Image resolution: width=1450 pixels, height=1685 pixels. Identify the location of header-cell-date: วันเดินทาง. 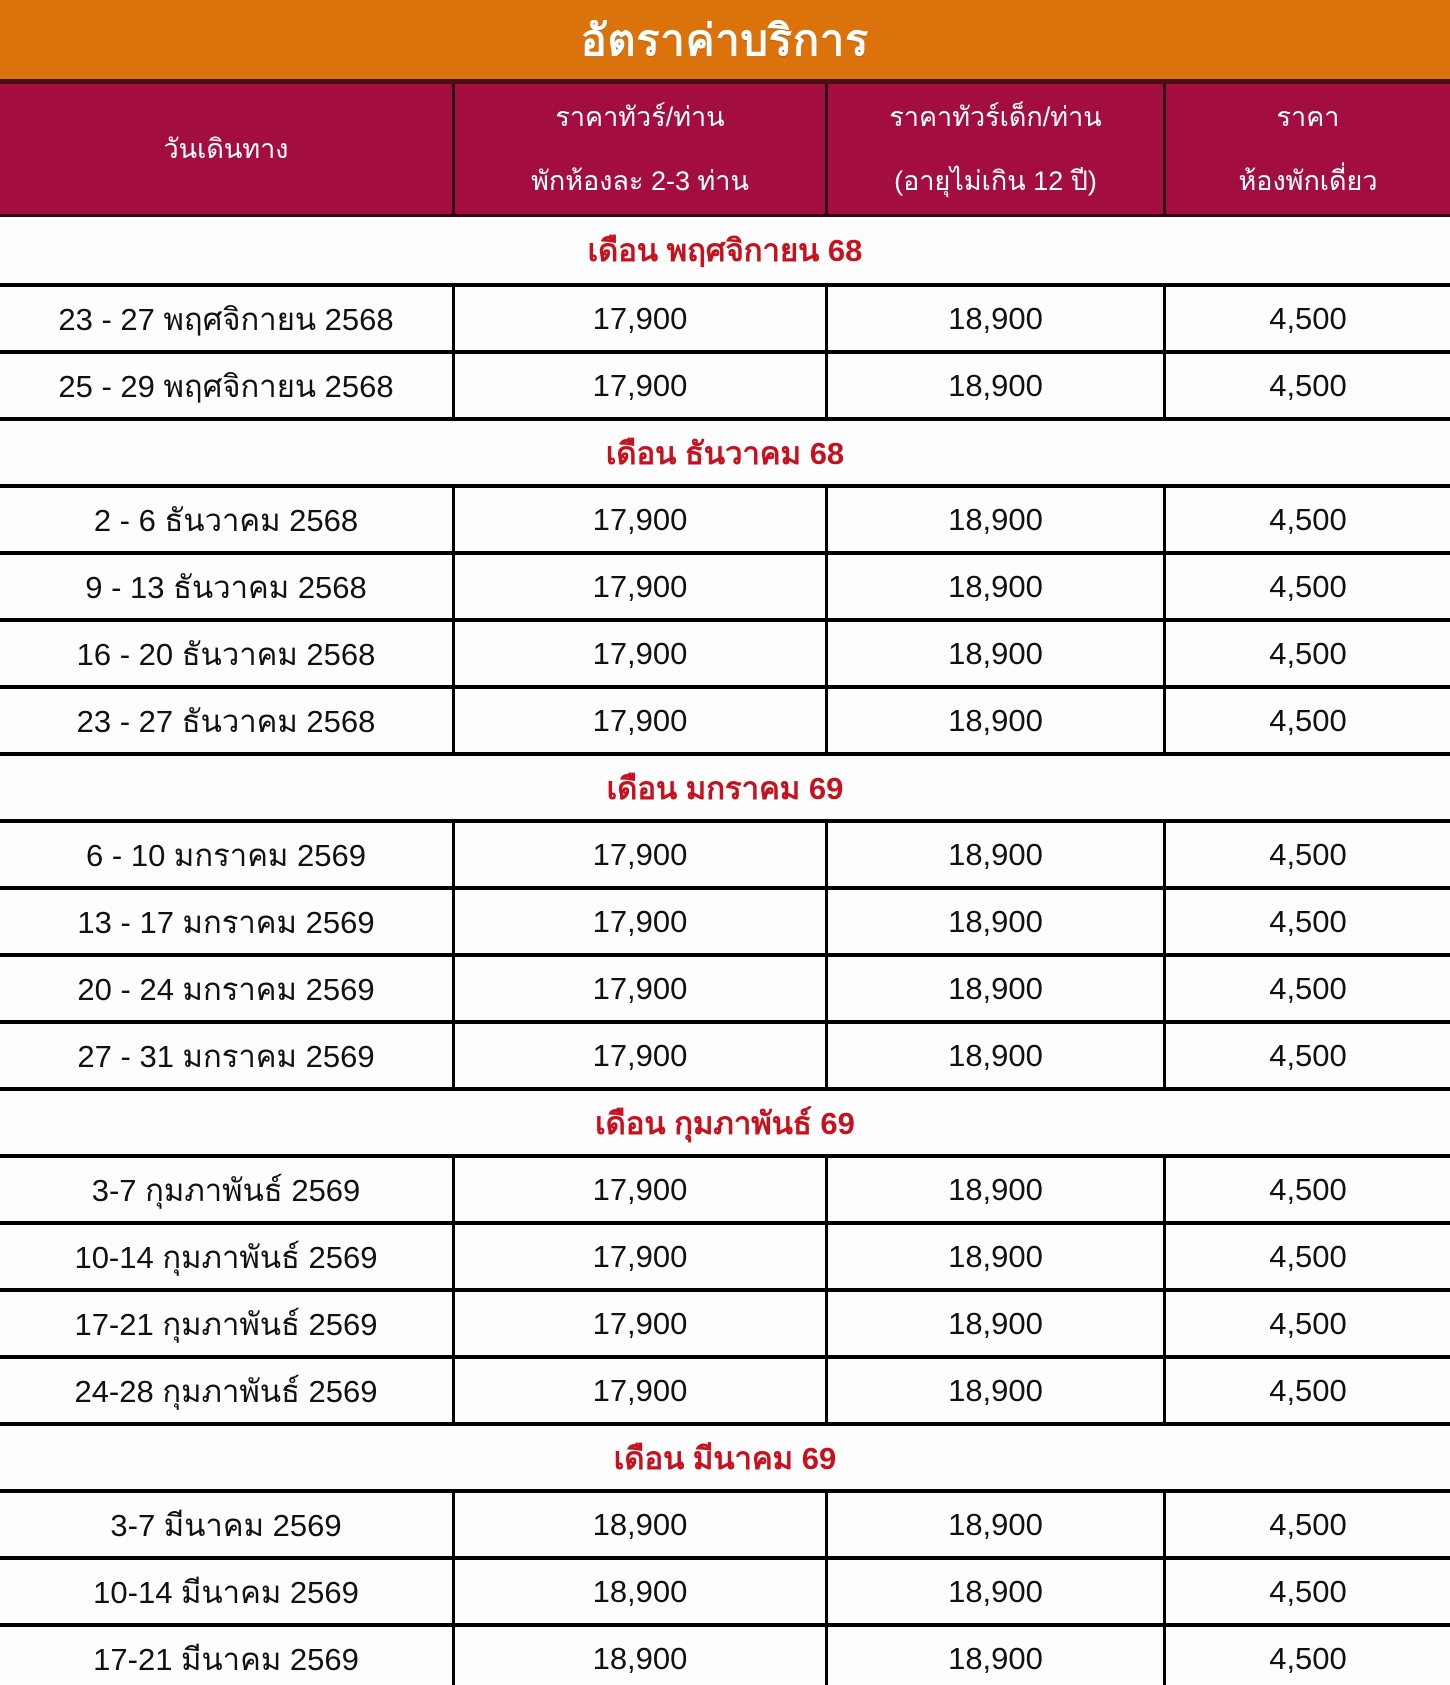
(226, 149).